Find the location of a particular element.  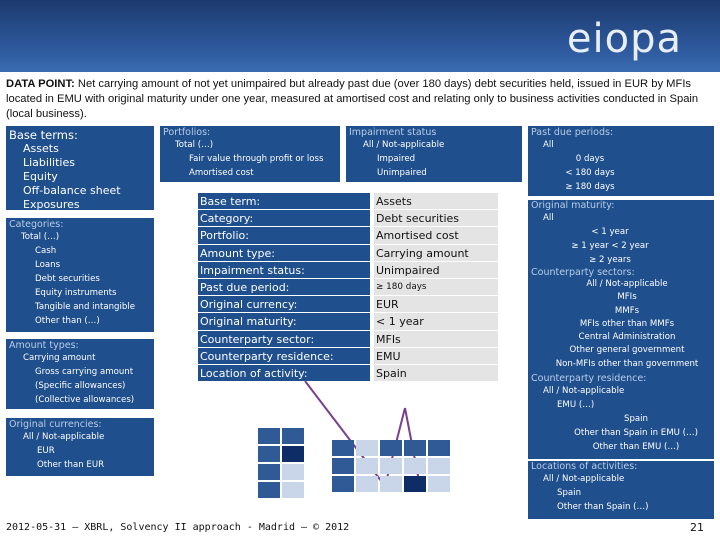

dimension-value: Debt securities is located at coordinates (436, 219).